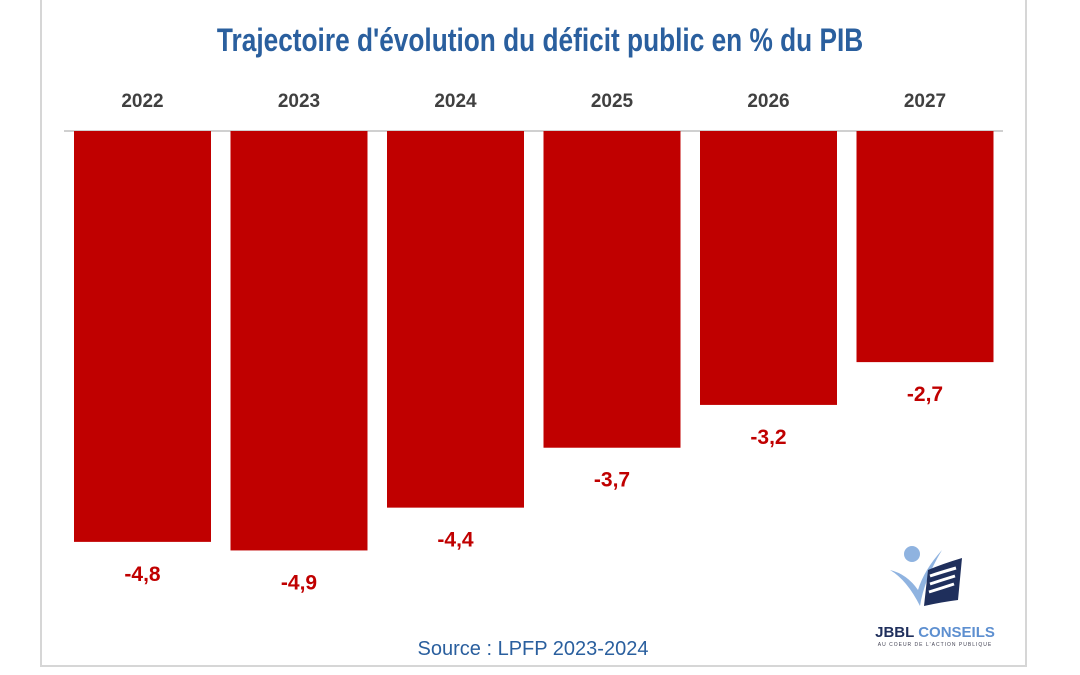  I want to click on data-label: -4,8, so click(142, 574).